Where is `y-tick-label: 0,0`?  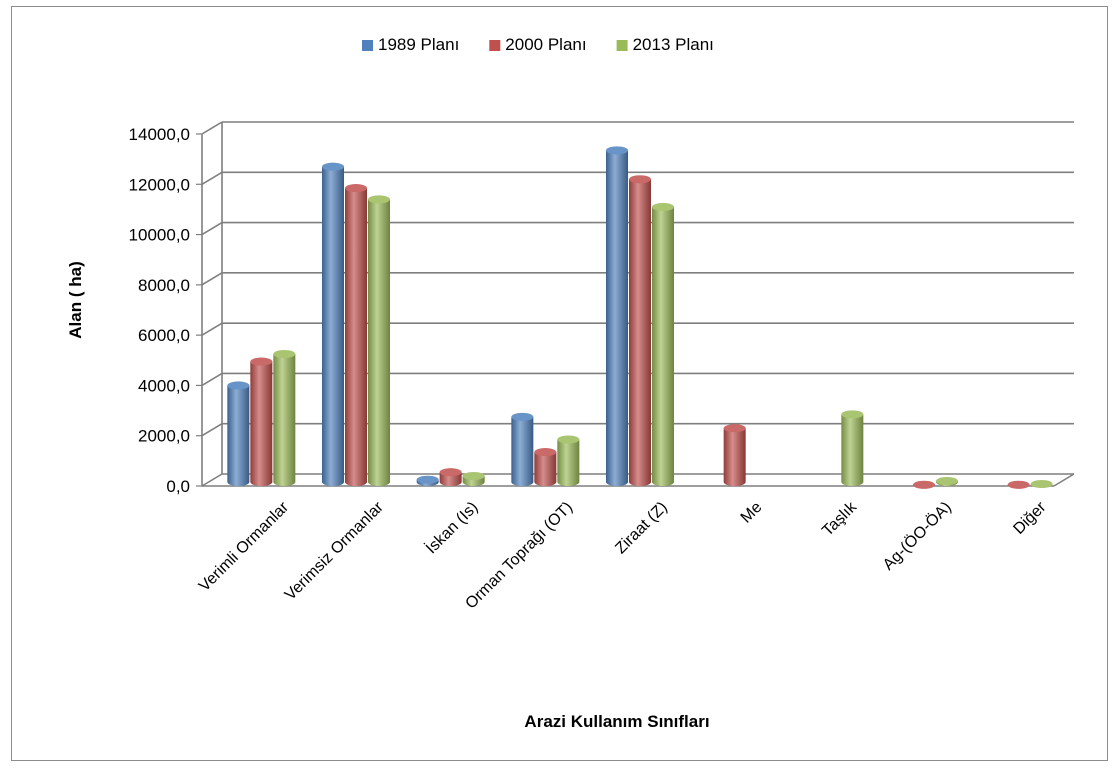 y-tick-label: 0,0 is located at coordinates (178, 486).